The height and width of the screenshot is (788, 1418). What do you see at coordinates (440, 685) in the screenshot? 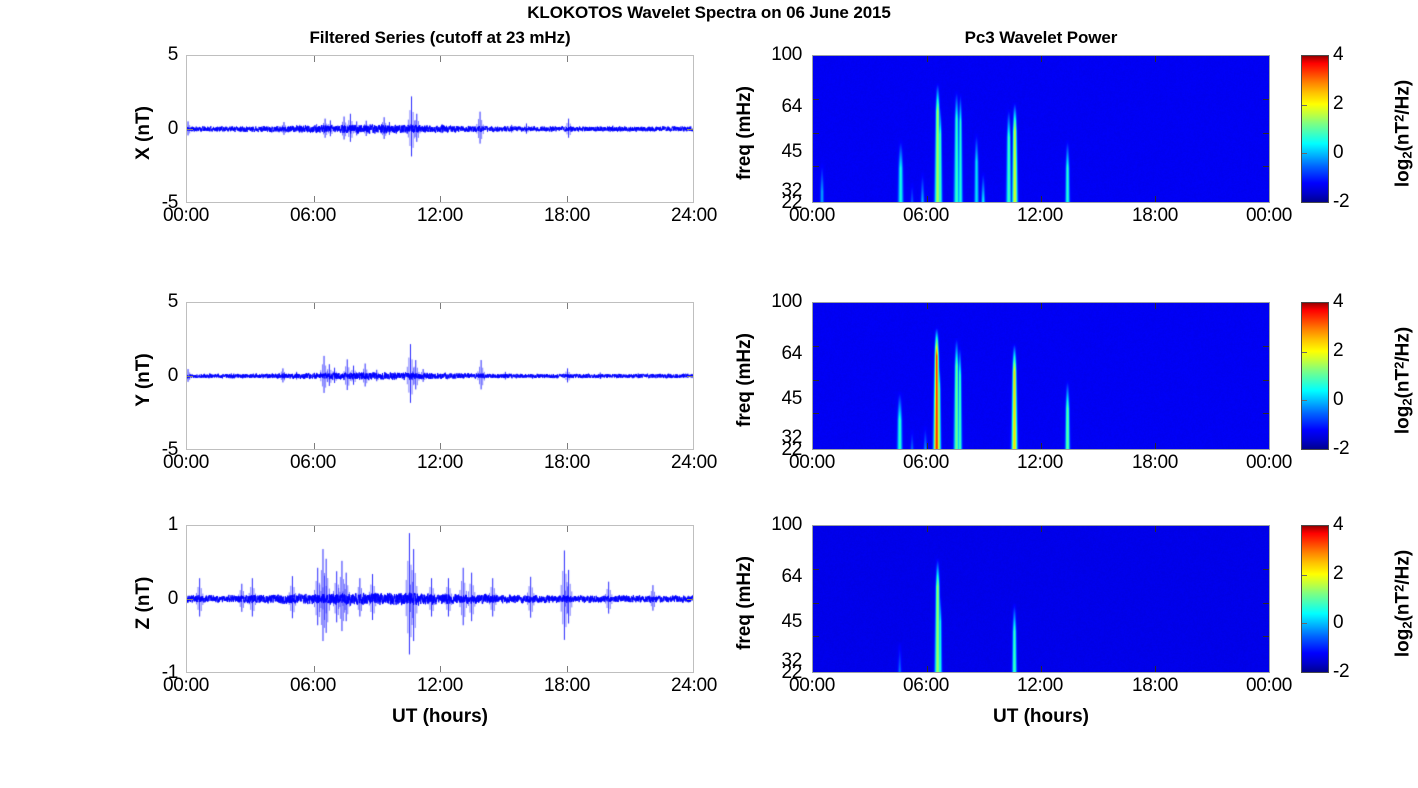
I see `xtick-ts2-2: 12:00` at bounding box center [440, 685].